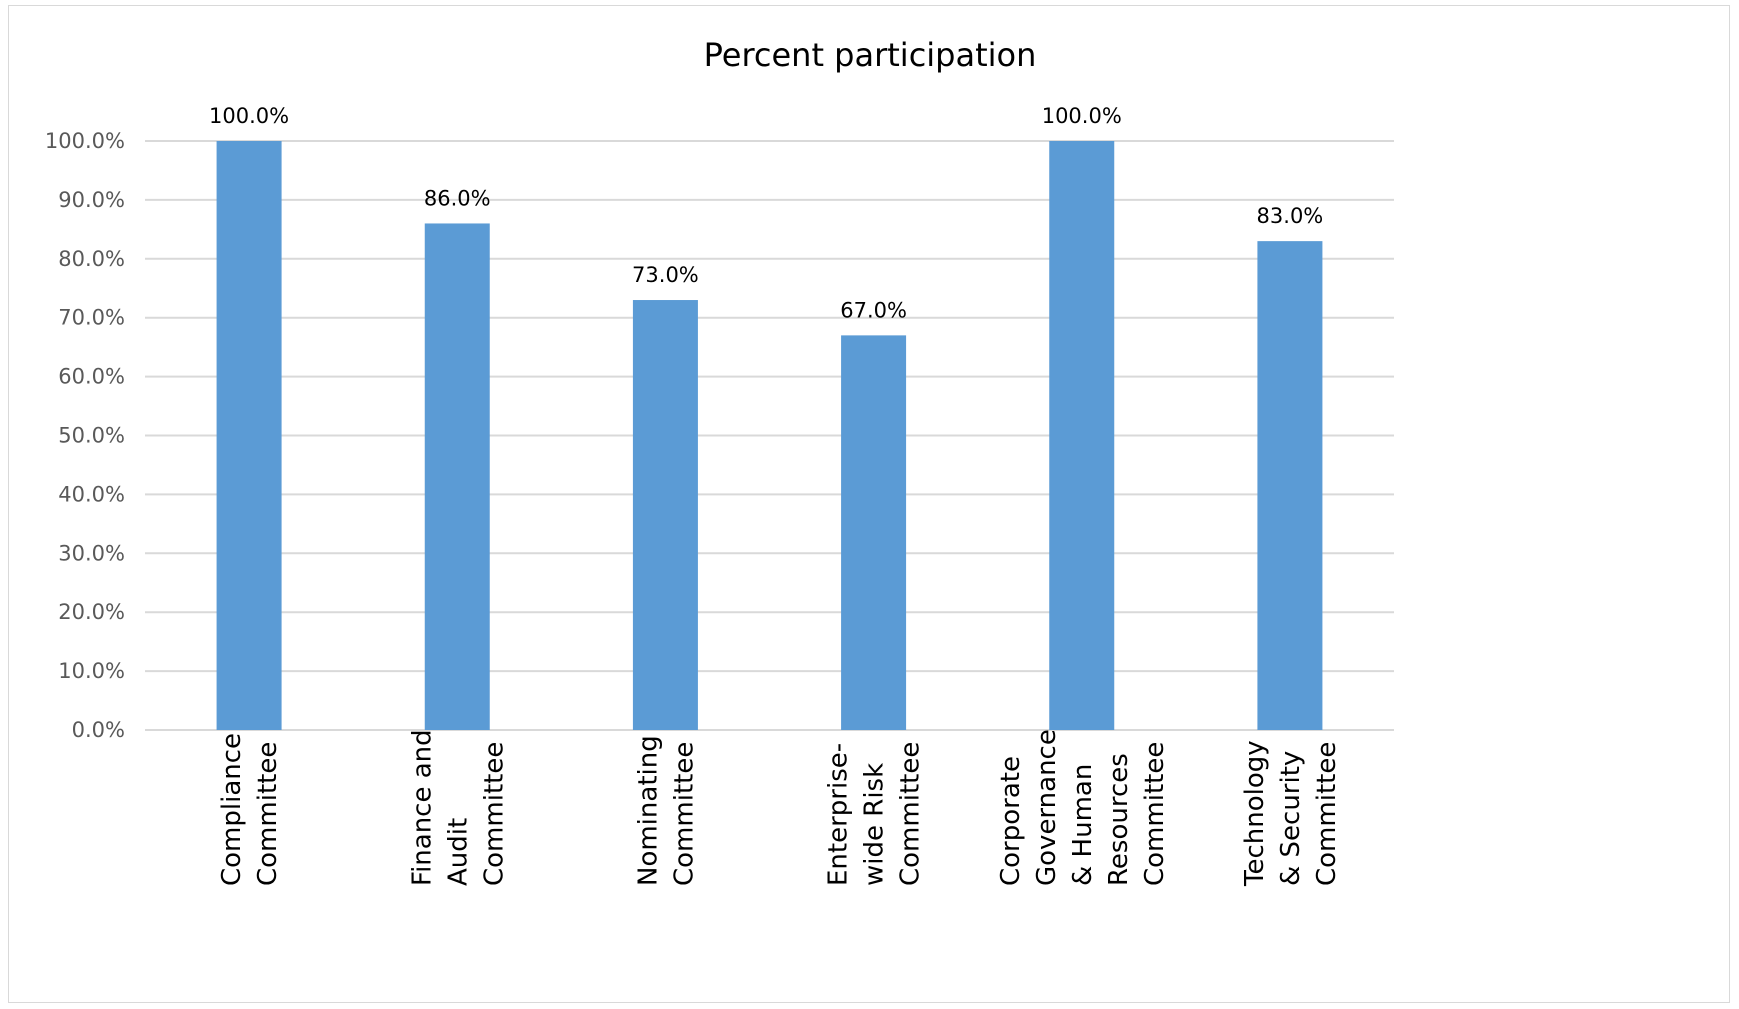 The width and height of the screenshot is (1739, 1009). What do you see at coordinates (91, 377) in the screenshot?
I see `y-tick-label: 60.0%` at bounding box center [91, 377].